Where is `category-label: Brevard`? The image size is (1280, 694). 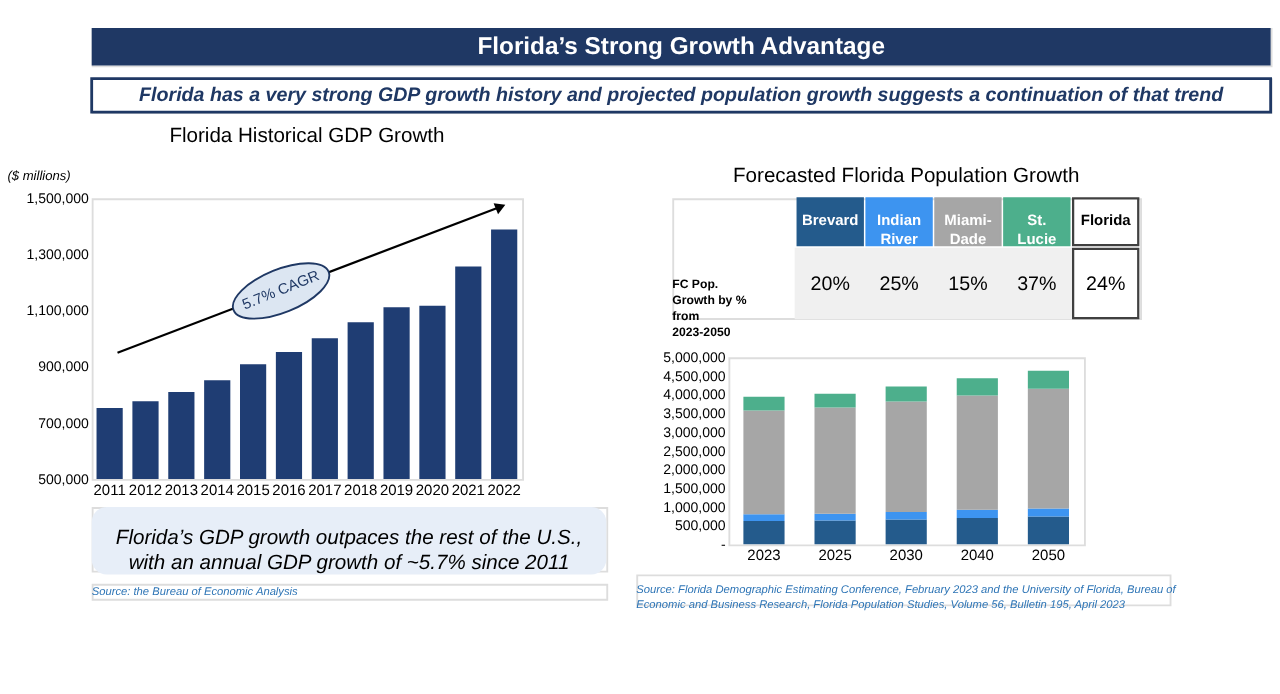 category-label: Brevard is located at coordinates (830, 220).